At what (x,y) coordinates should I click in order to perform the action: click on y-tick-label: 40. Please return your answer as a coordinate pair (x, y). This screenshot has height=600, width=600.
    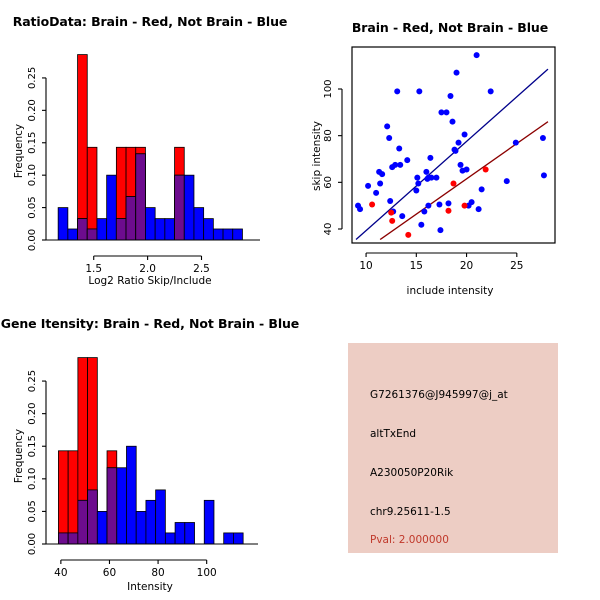
    Looking at the image, I should click on (328, 229).